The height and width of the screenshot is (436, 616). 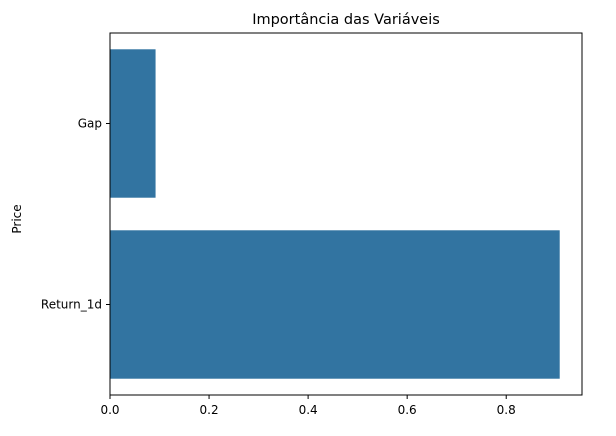 What do you see at coordinates (90, 124) in the screenshot?
I see `y-tick-label: Gap` at bounding box center [90, 124].